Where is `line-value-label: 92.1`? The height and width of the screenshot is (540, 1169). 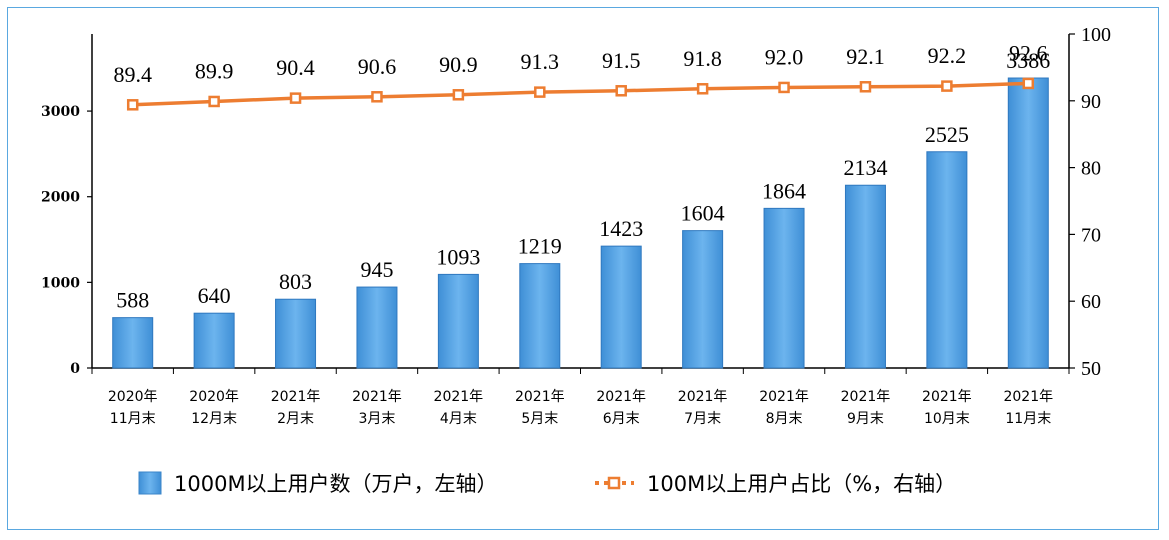 line-value-label: 92.1 is located at coordinates (865, 56).